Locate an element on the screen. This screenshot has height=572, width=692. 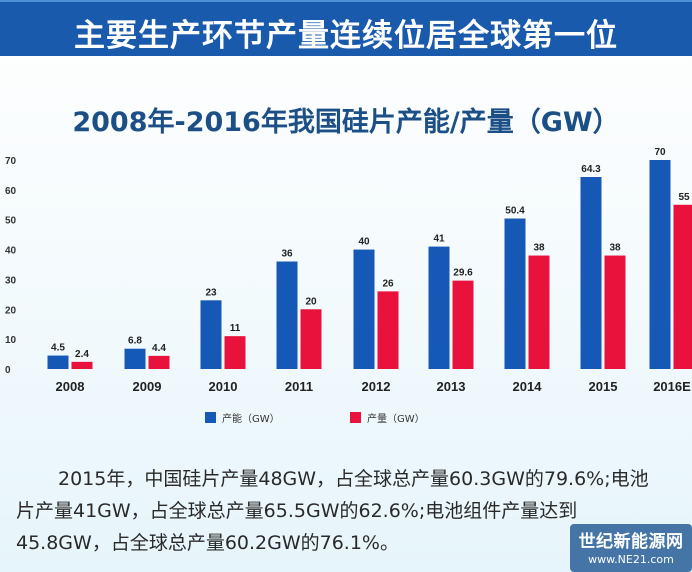
x-tick-label: 2014 is located at coordinates (528, 386).